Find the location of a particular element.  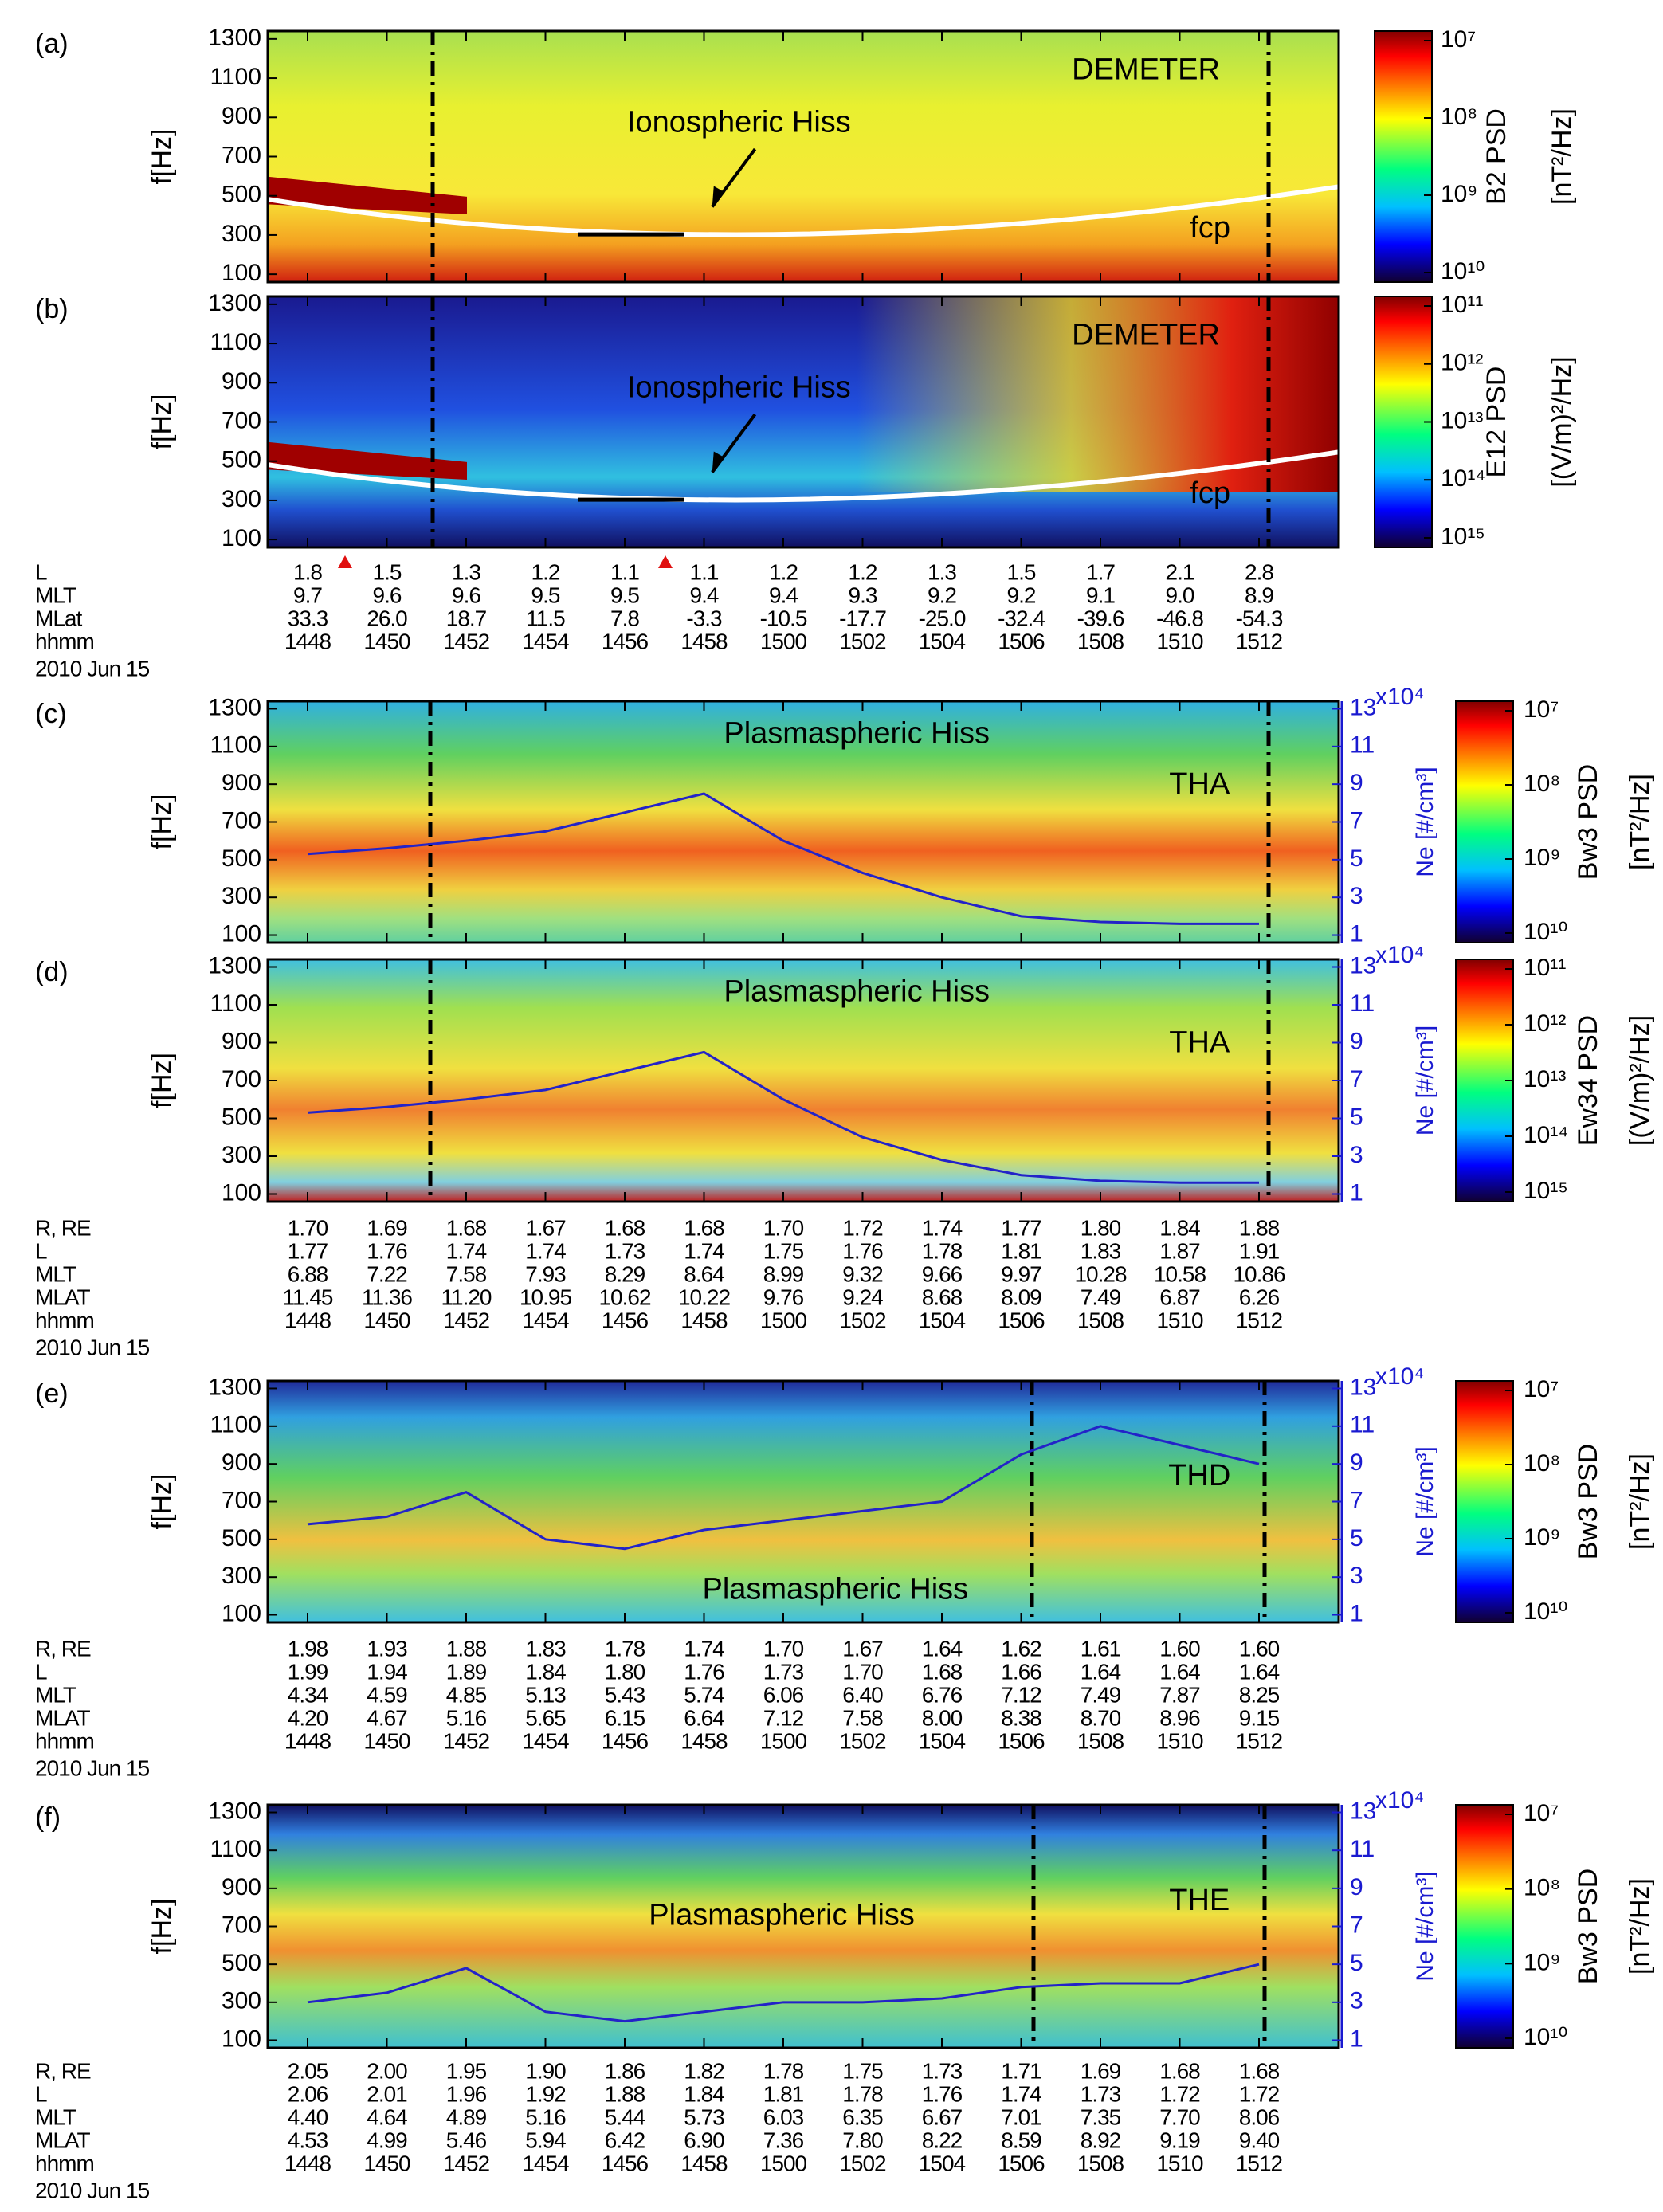

orbit-value: 1.72 is located at coordinates (1259, 2093).